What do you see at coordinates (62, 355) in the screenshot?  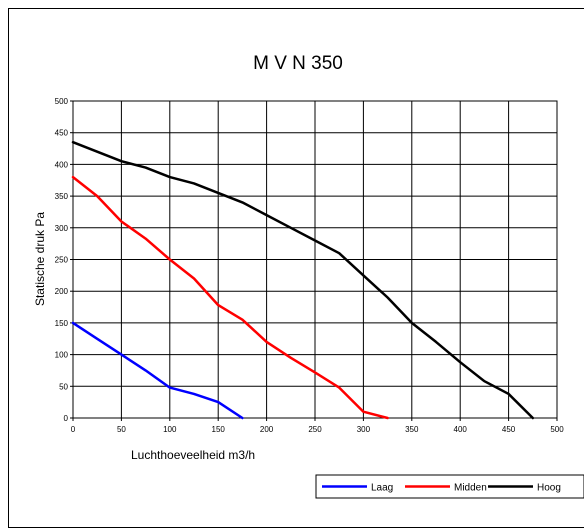 I see `y-tick-label: 100` at bounding box center [62, 355].